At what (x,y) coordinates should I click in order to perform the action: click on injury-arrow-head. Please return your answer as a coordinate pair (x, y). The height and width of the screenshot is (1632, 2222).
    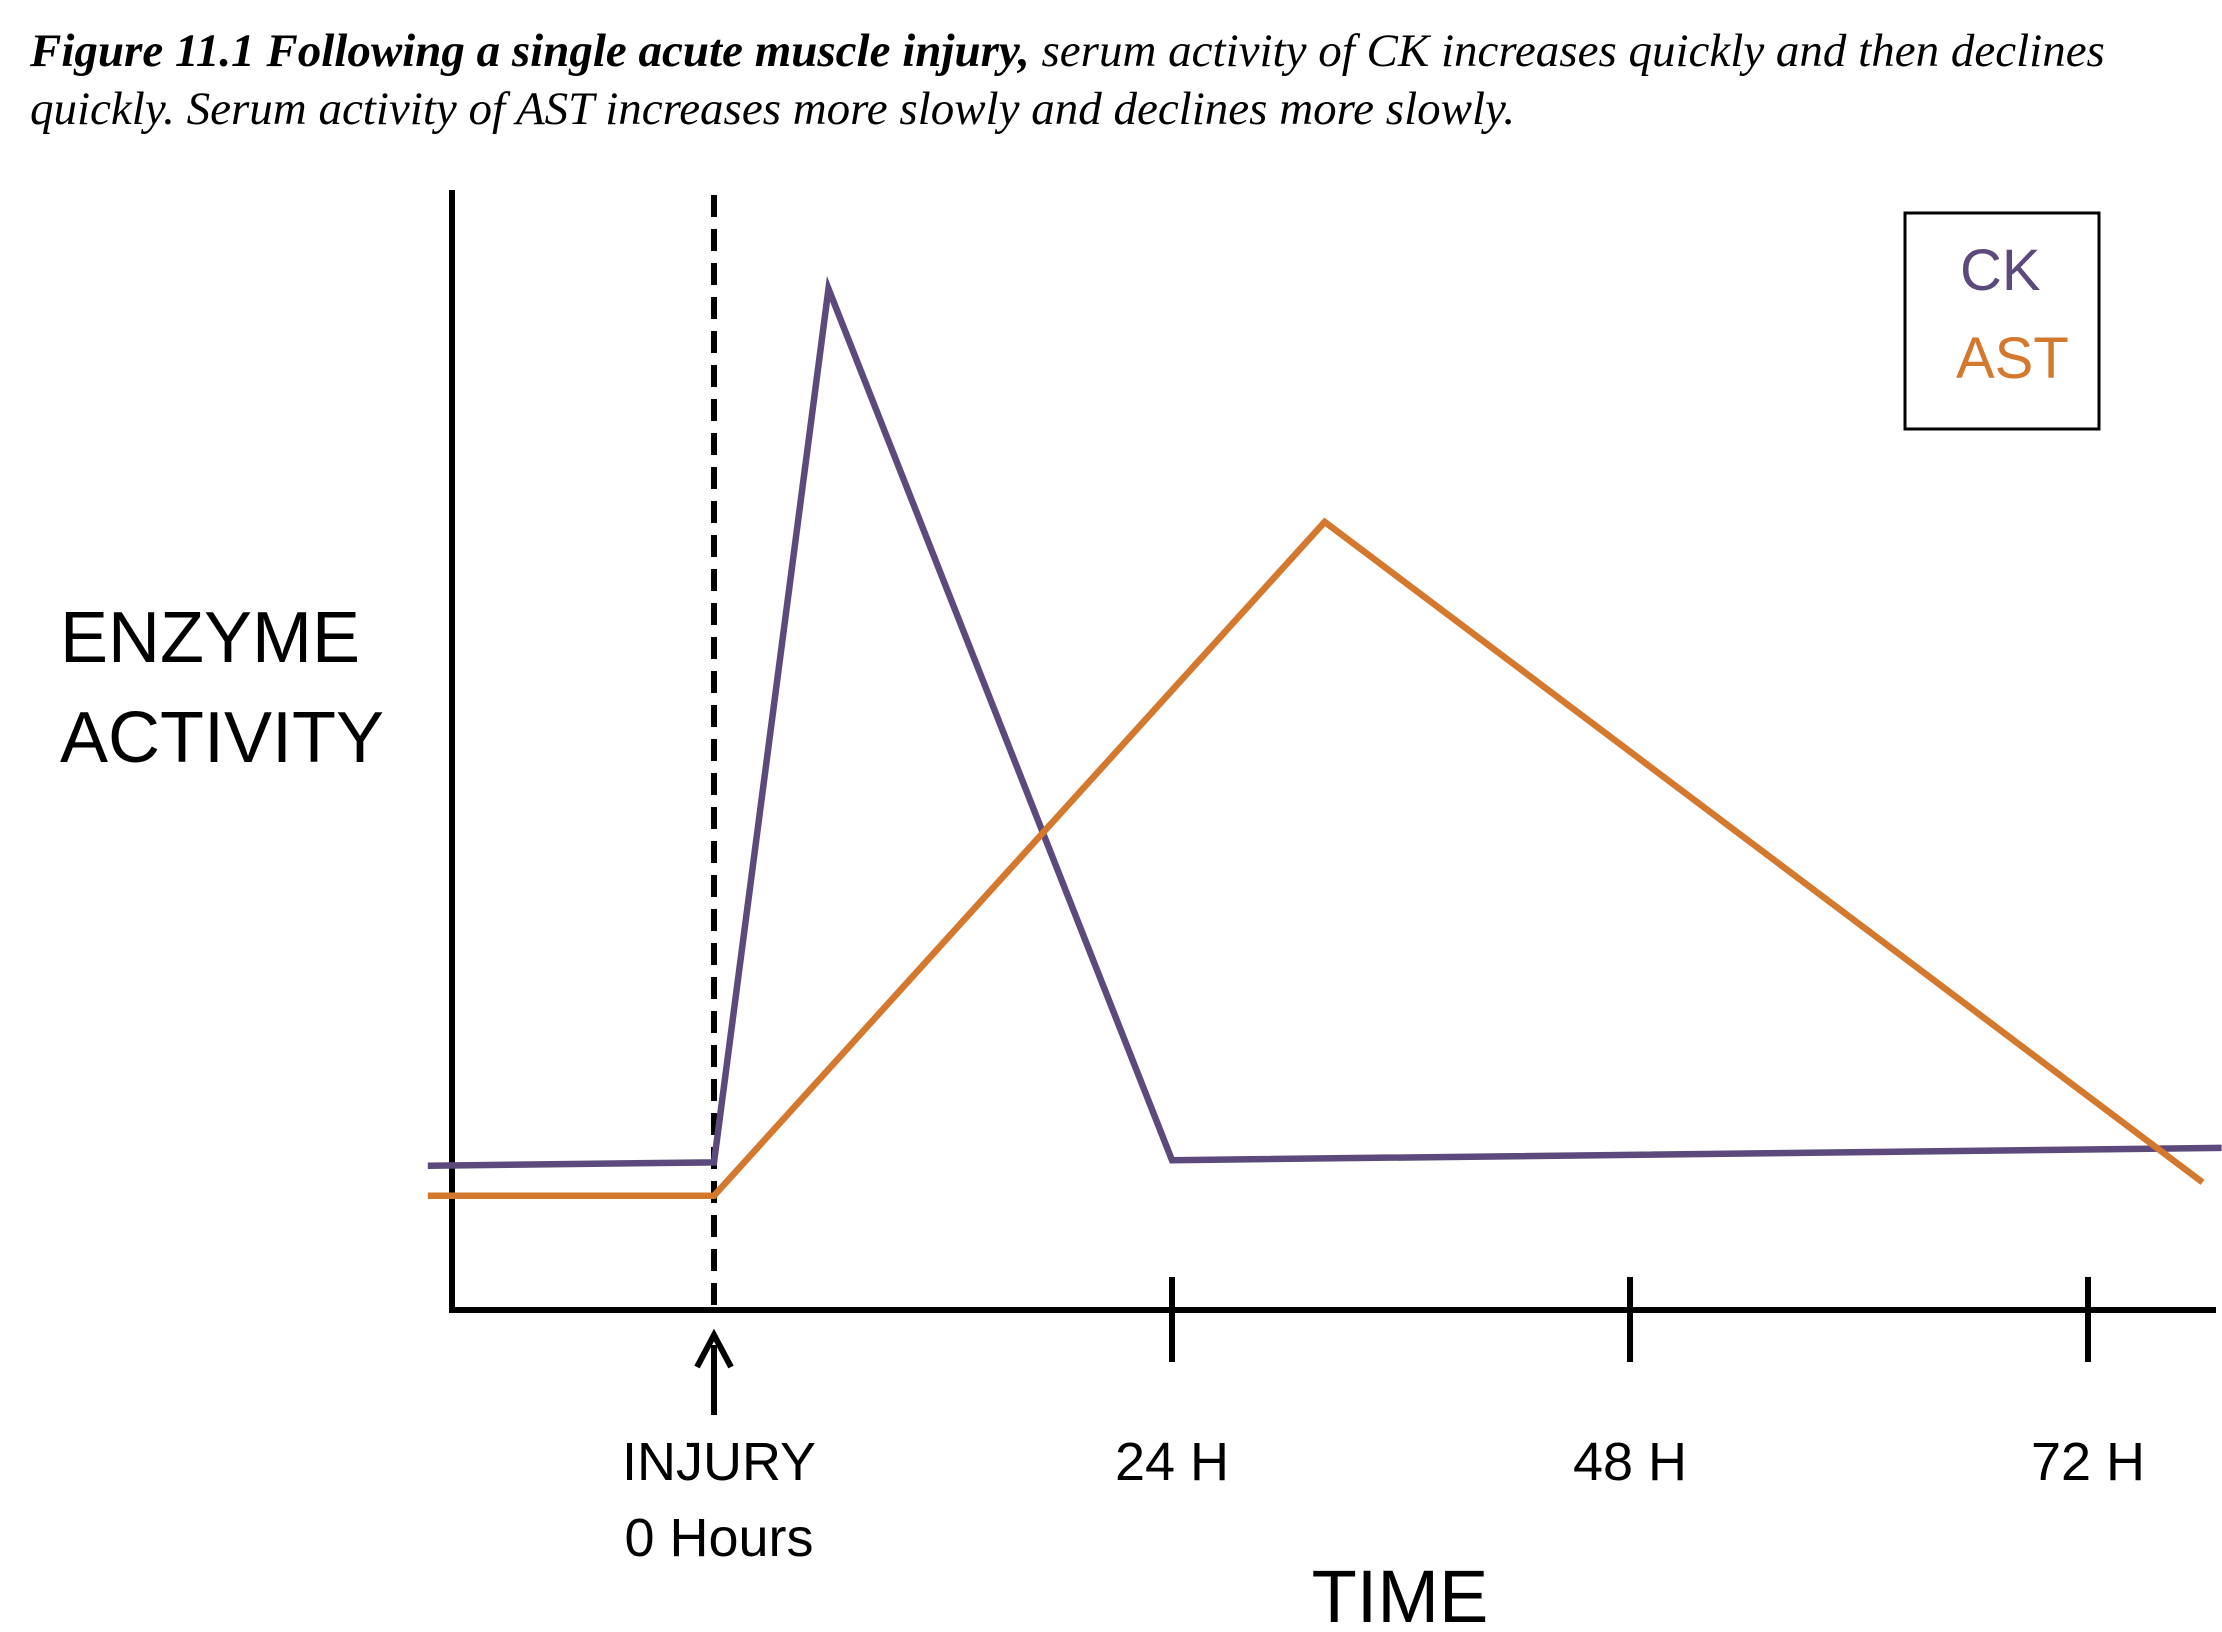
    Looking at the image, I should click on (714, 1348).